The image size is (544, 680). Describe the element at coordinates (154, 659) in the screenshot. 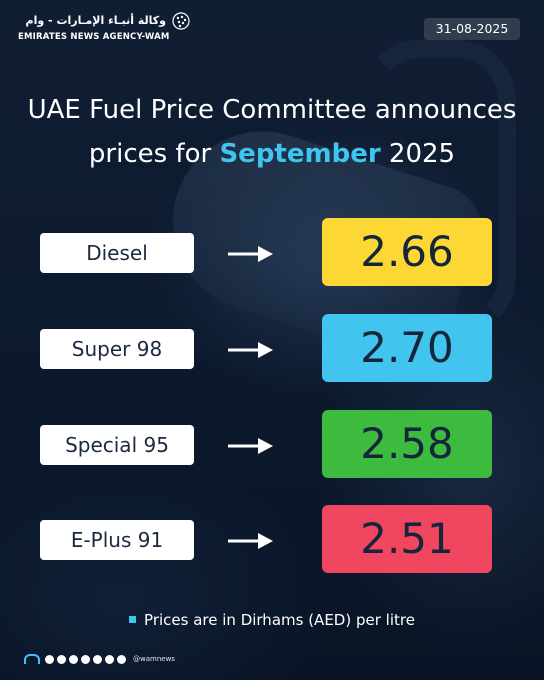

I see `social-handle: @wamnews` at that location.